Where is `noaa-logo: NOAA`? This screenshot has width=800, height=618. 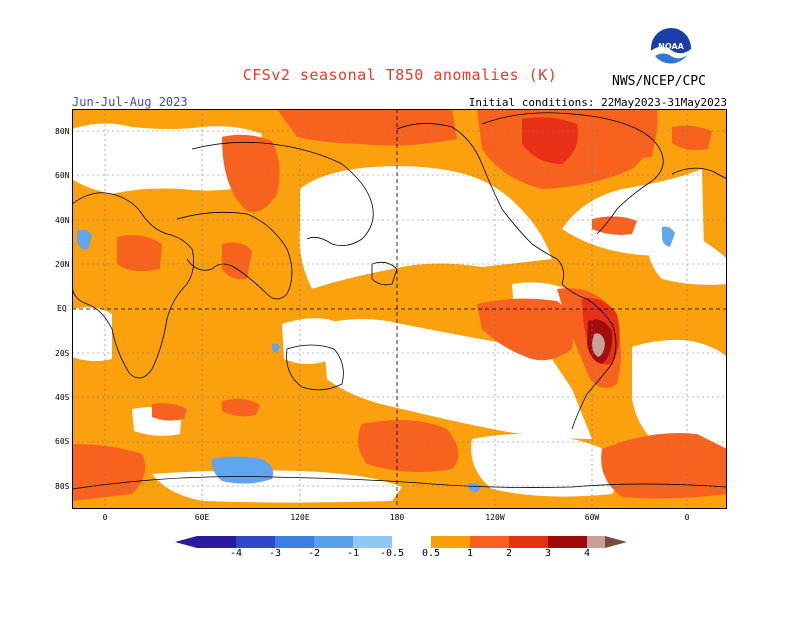
noaa-logo: NOAA is located at coordinates (671, 48).